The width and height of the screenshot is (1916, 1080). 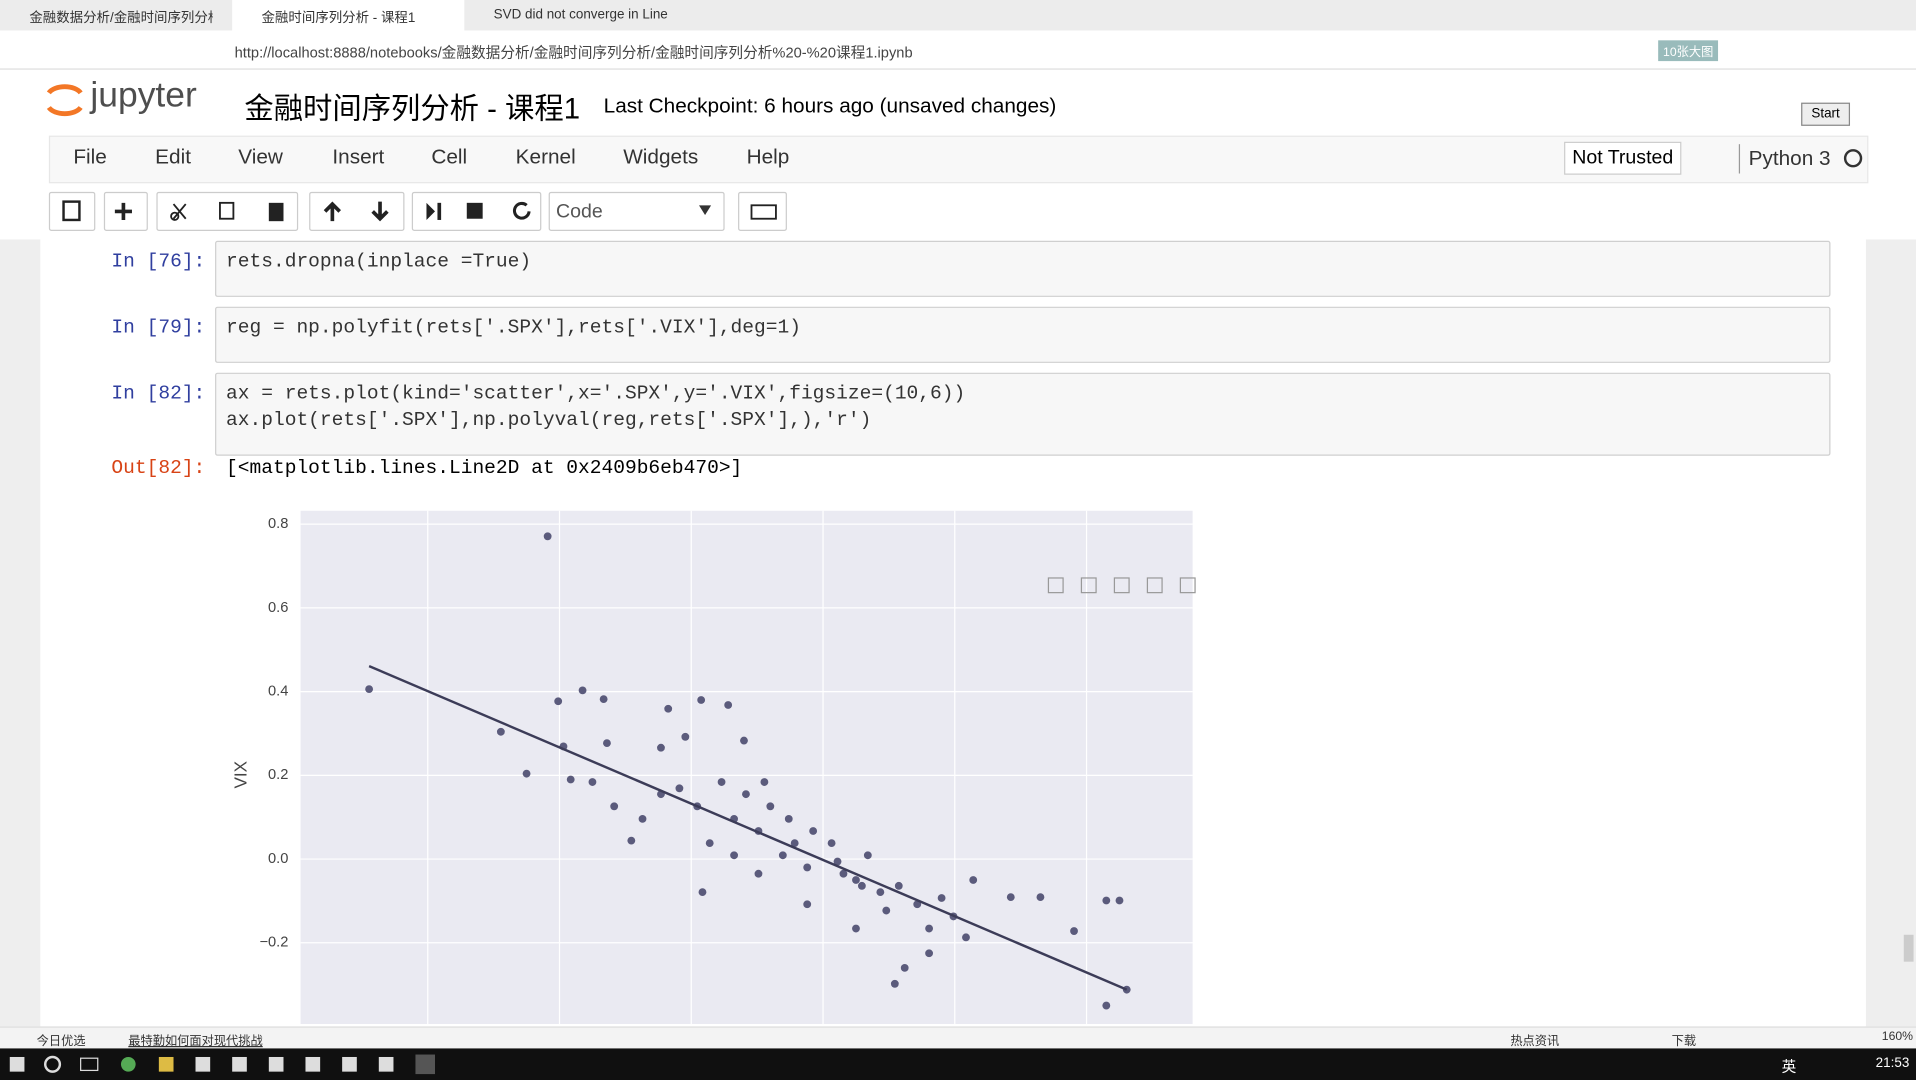 What do you see at coordinates (338, 18) in the screenshot?
I see `tab-title: 金融时间序列分析 - 课程1` at bounding box center [338, 18].